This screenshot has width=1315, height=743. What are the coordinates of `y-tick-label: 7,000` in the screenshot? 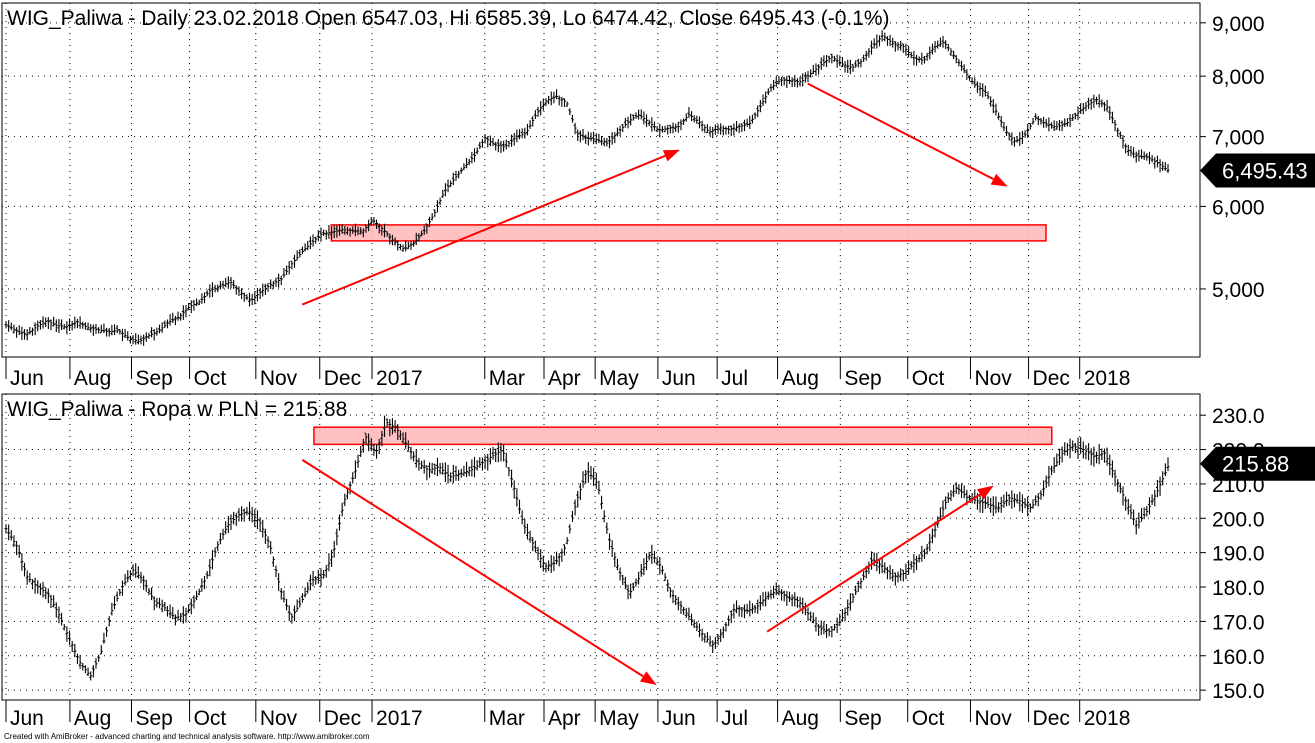 It's located at (1238, 138).